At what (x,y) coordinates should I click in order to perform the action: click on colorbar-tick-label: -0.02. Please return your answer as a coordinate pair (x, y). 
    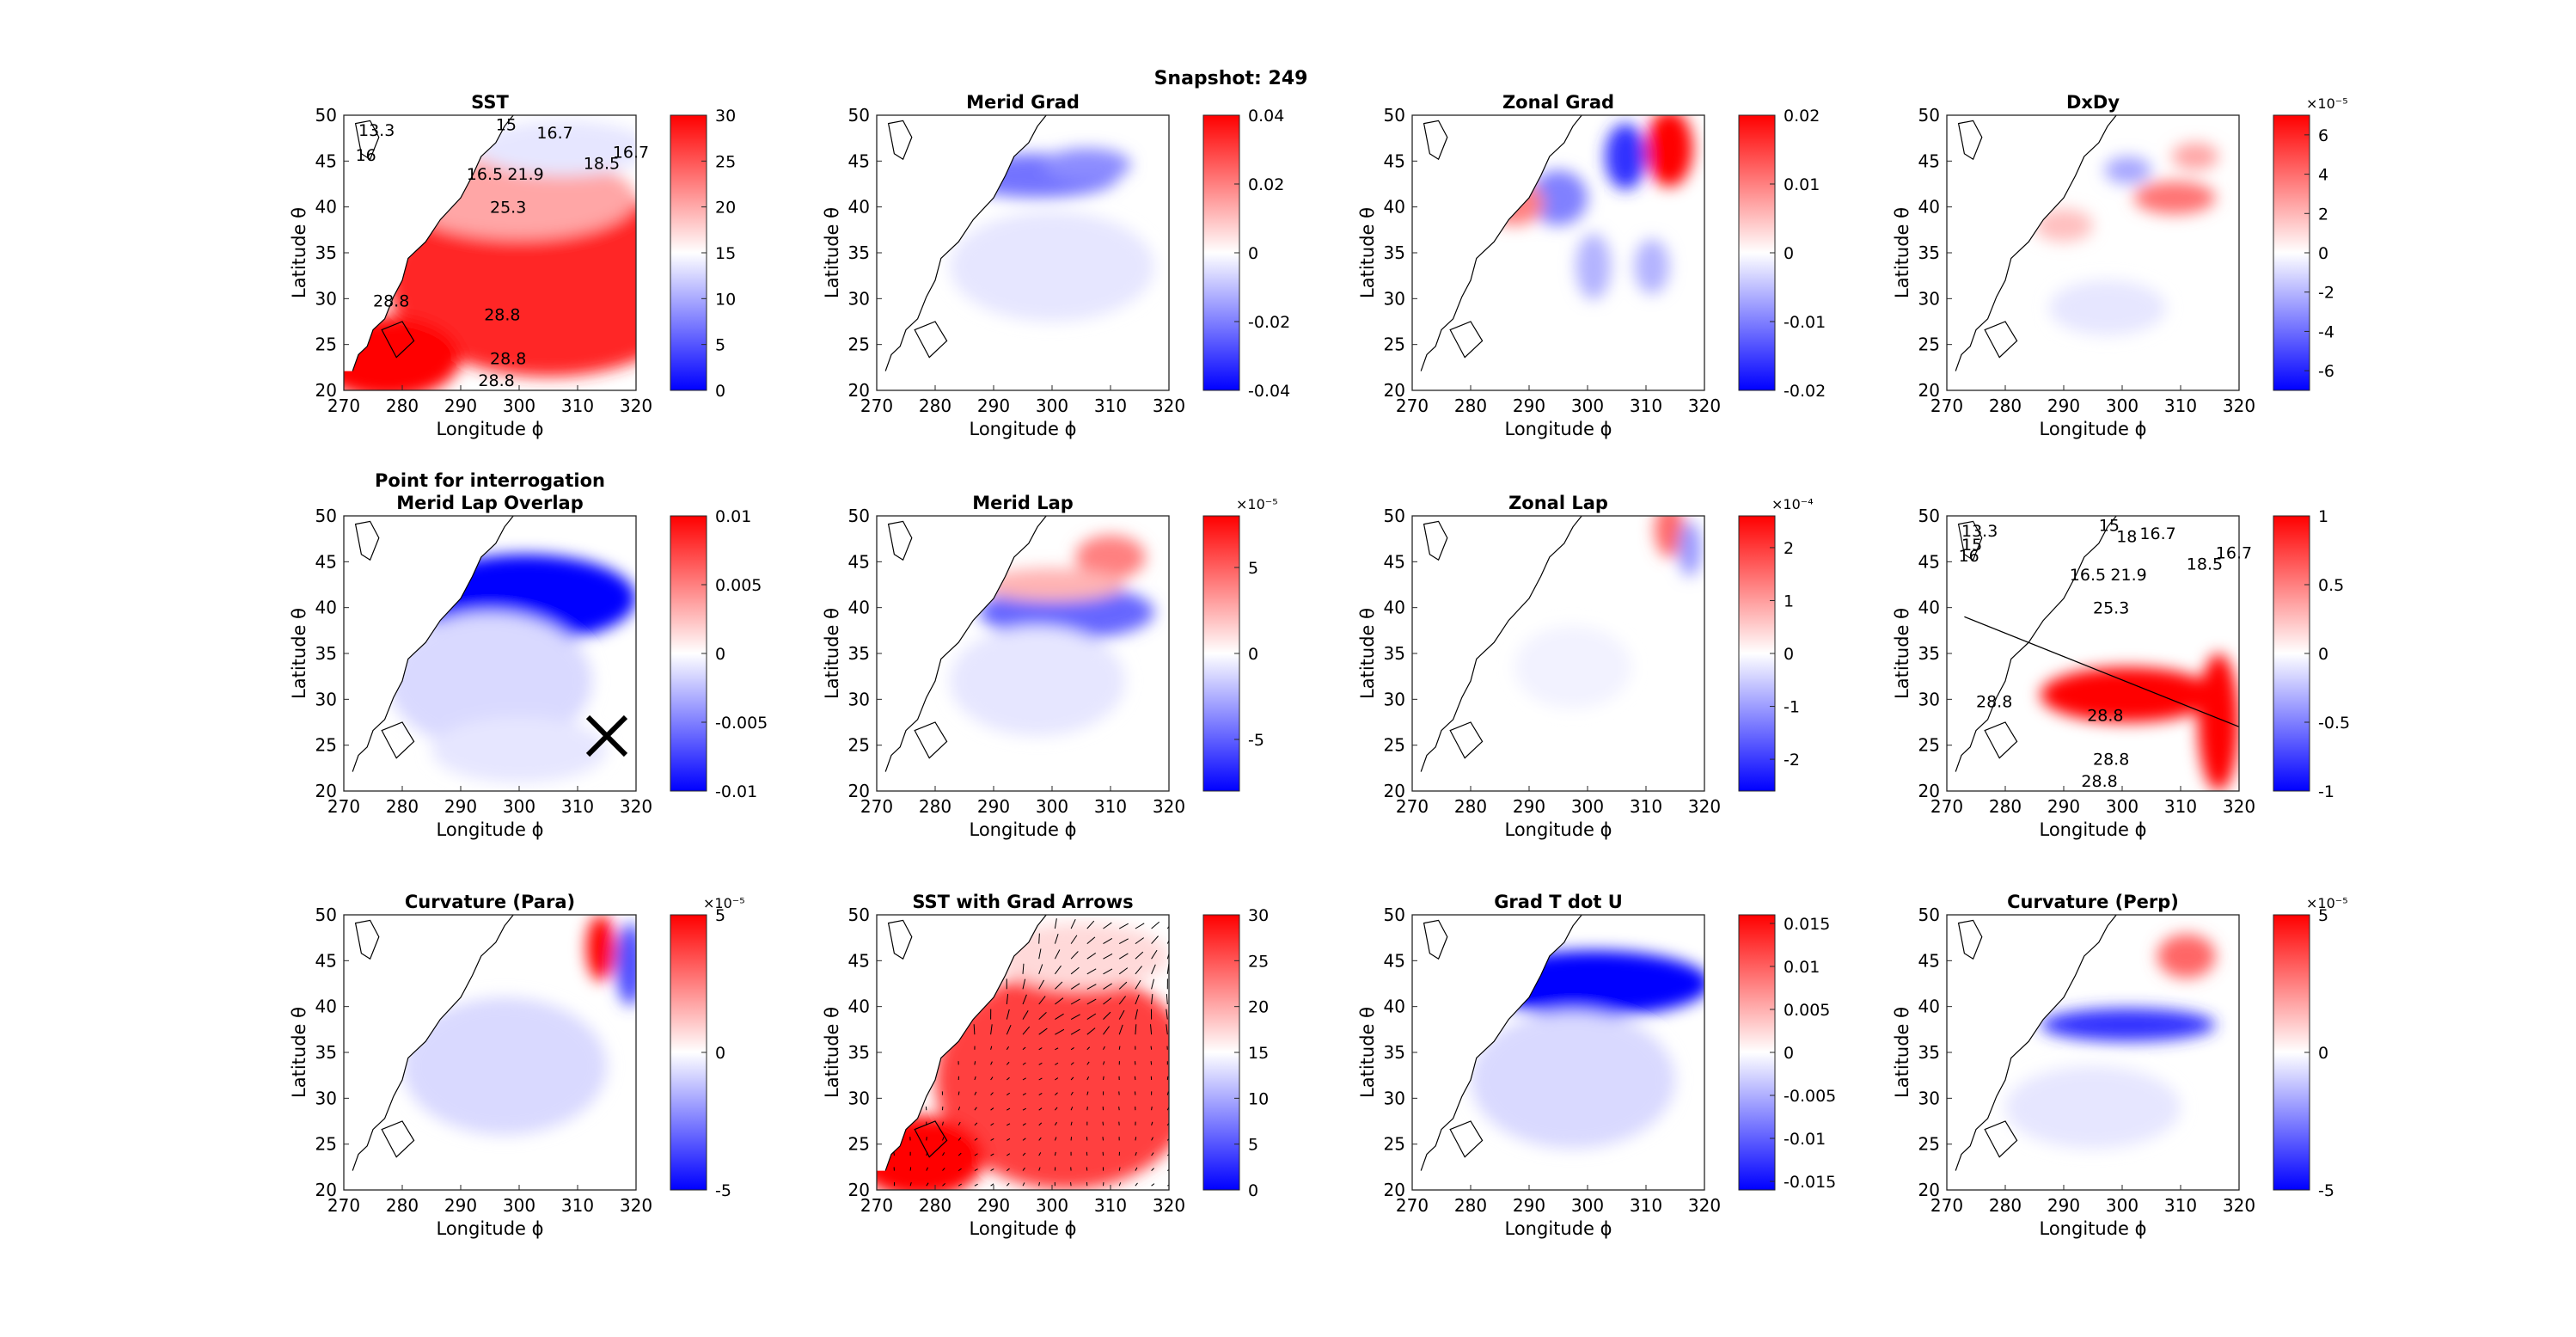
    Looking at the image, I should click on (1805, 391).